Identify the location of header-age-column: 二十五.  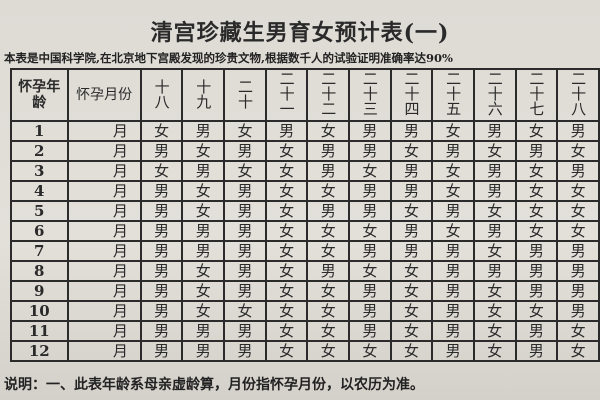
(453, 95).